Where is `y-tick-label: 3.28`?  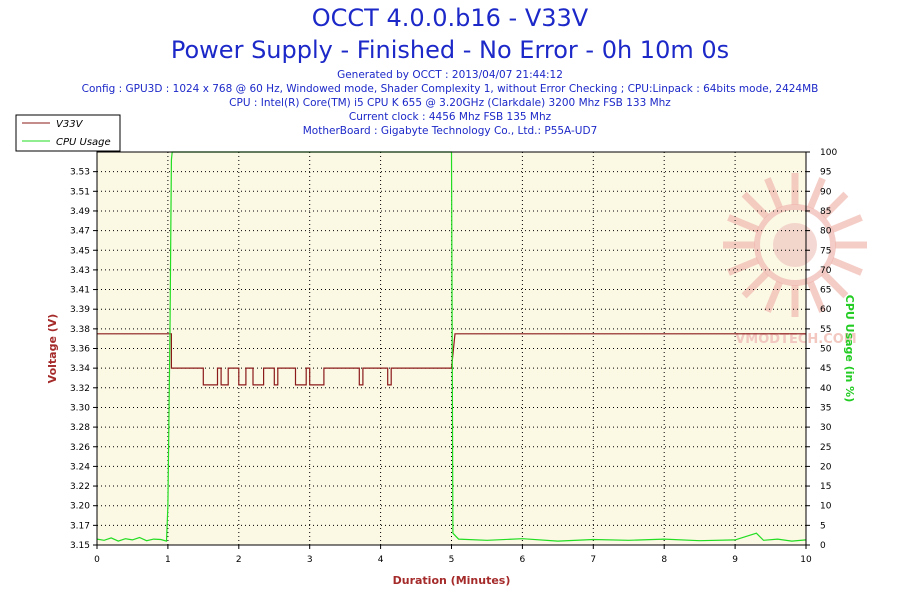
y-tick-label: 3.28 is located at coordinates (80, 428).